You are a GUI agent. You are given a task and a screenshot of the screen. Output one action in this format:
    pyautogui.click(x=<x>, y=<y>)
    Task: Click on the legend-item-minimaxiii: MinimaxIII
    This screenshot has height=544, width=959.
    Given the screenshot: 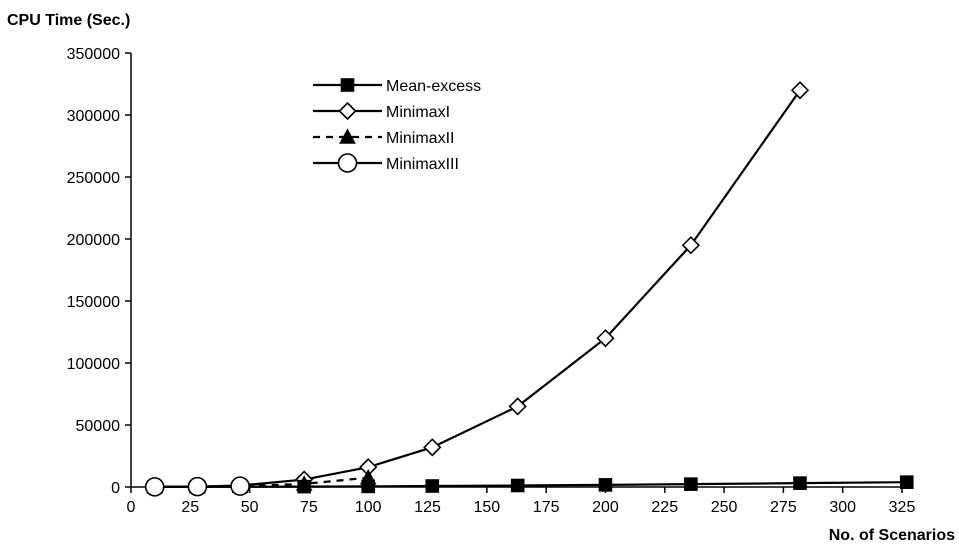 What is the action you would take?
    pyautogui.click(x=386, y=163)
    